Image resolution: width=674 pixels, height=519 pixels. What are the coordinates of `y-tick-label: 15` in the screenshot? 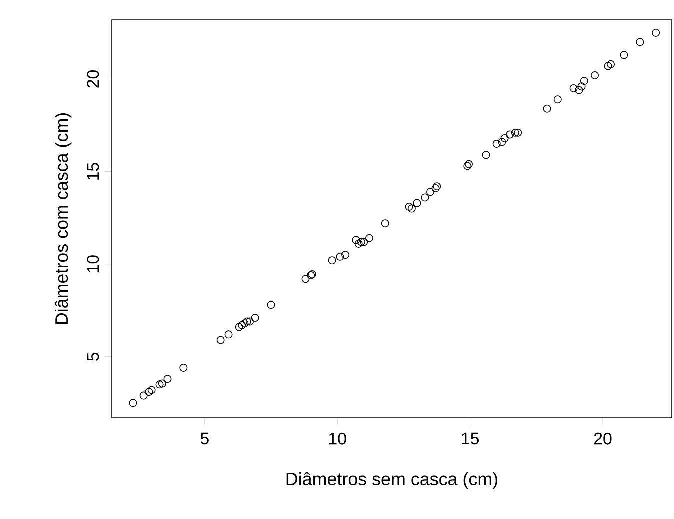 It's located at (93, 171).